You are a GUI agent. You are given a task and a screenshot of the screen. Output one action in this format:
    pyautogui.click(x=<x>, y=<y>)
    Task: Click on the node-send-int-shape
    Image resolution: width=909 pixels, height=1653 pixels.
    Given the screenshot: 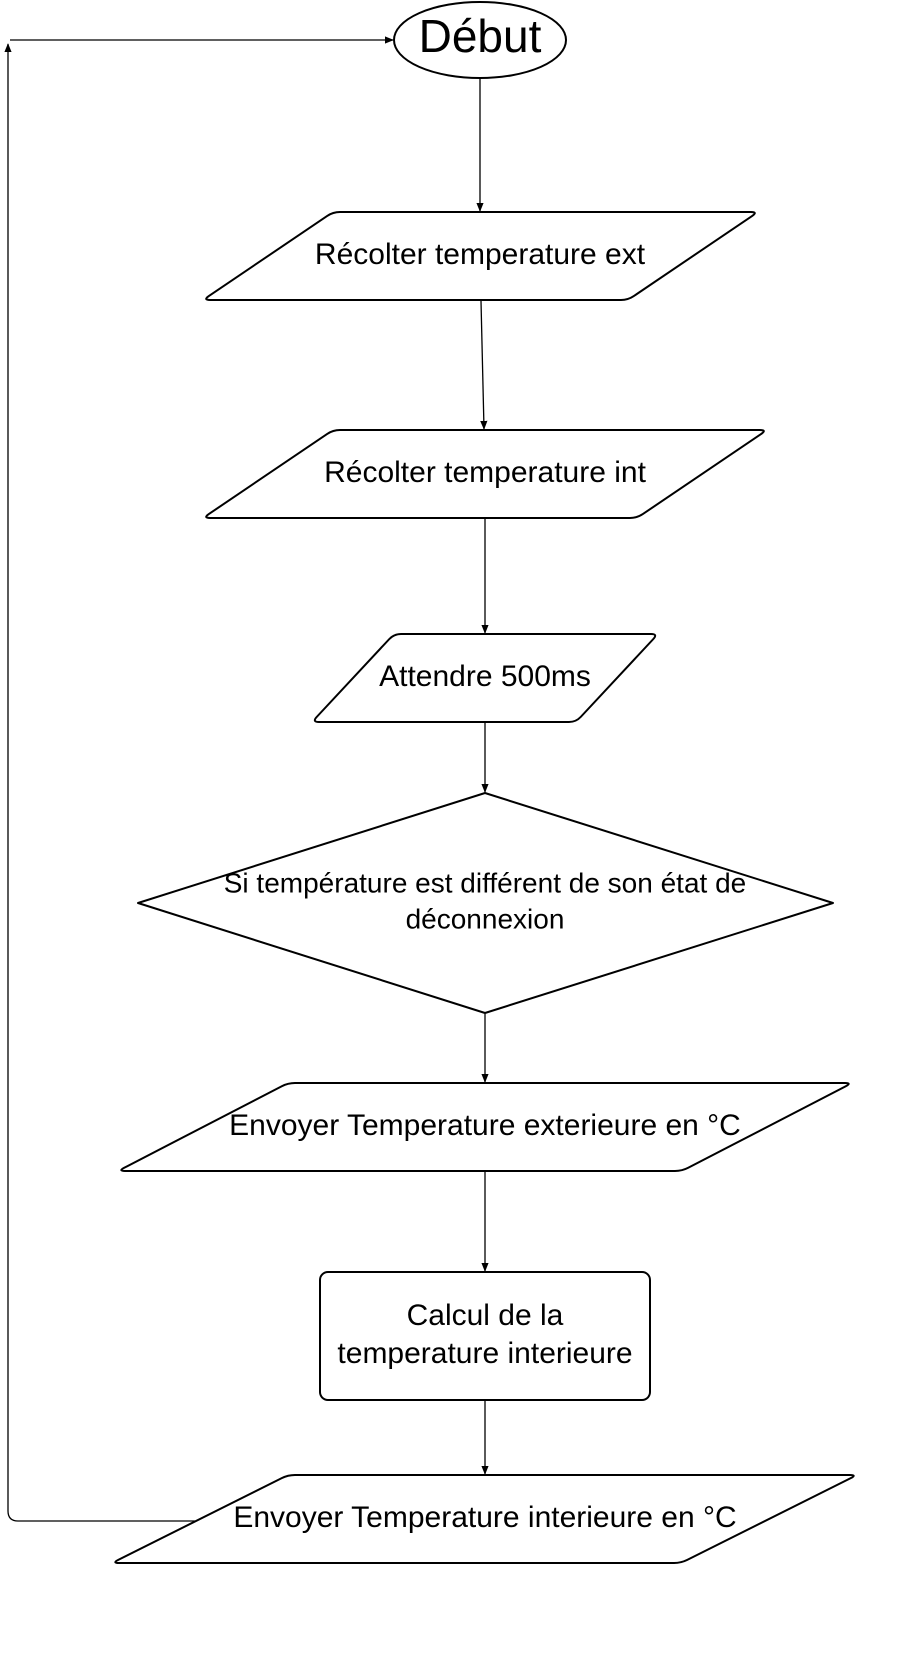 What is the action you would take?
    pyautogui.click(x=484, y=1519)
    